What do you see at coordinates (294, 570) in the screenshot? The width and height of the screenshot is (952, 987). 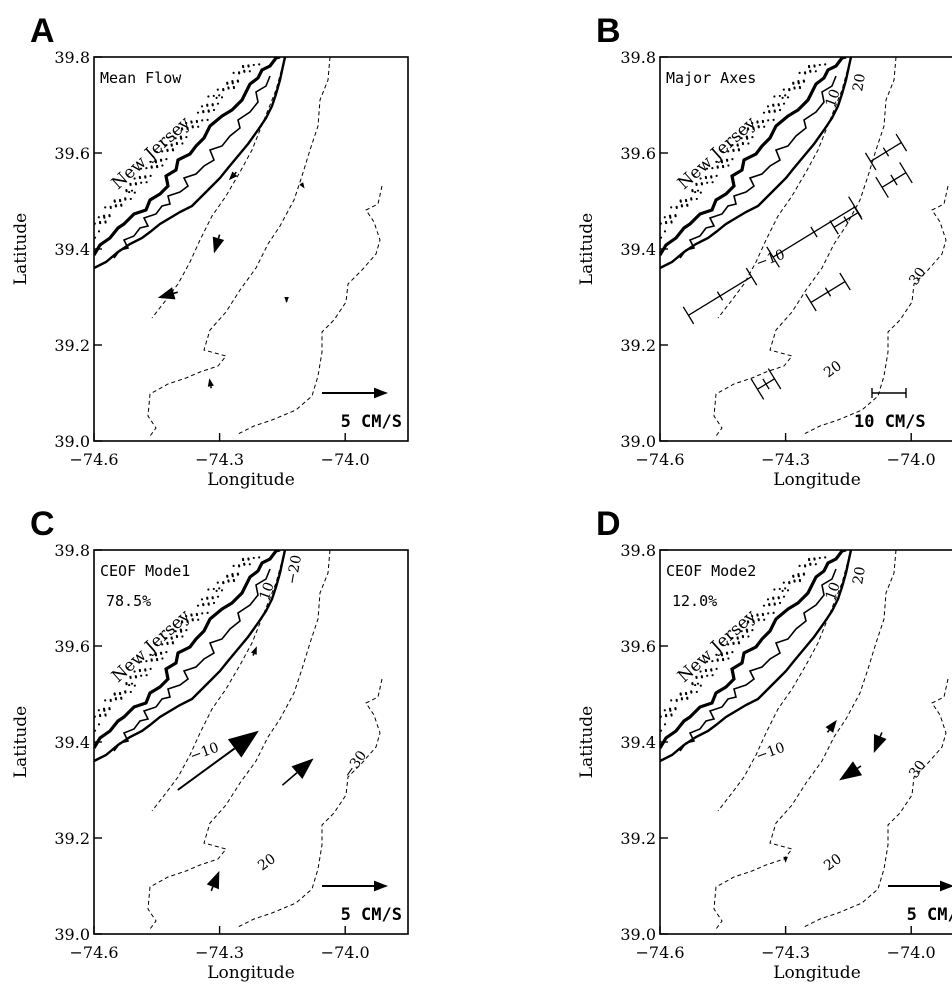 I see `contour-label: −20` at bounding box center [294, 570].